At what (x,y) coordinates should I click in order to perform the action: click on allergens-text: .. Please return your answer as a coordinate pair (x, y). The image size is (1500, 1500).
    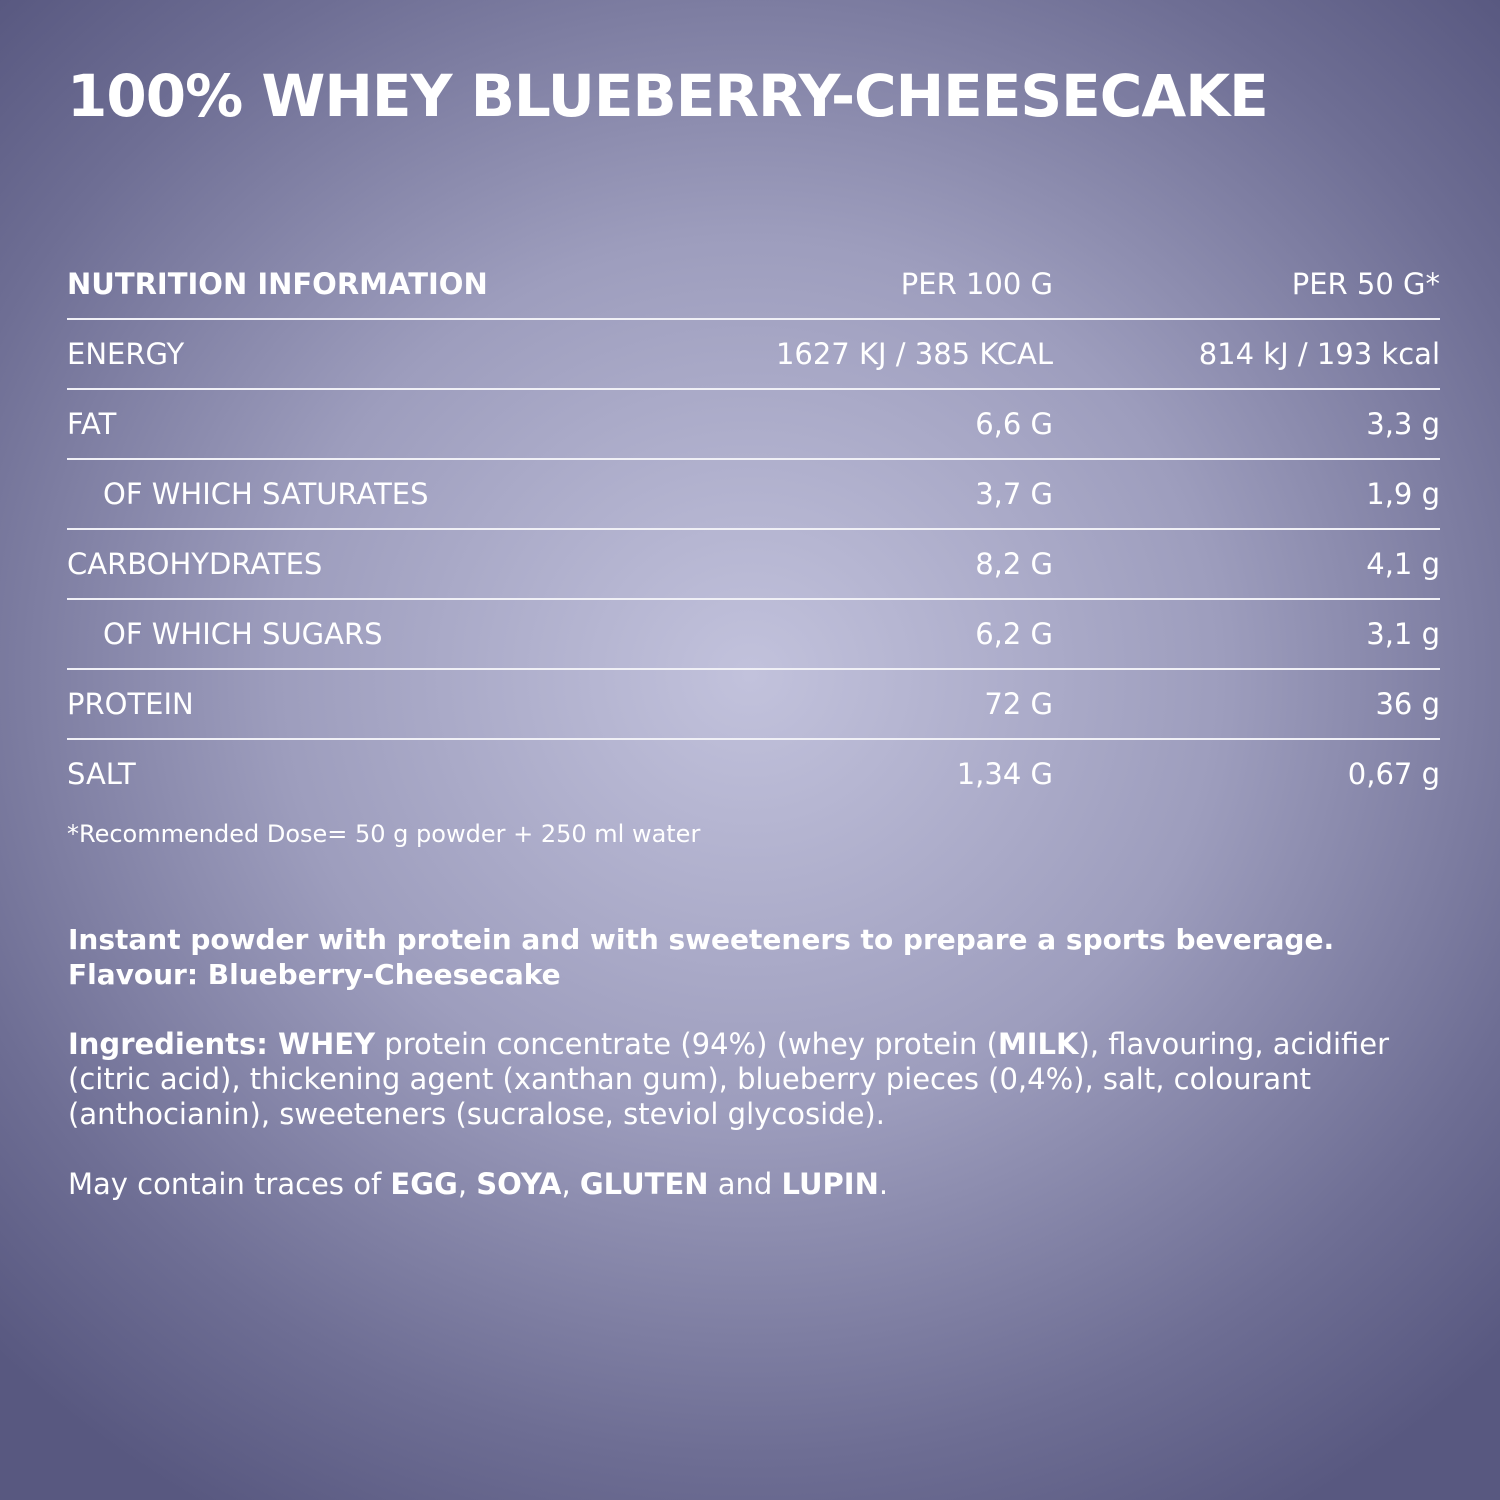
    Looking at the image, I should click on (883, 1184).